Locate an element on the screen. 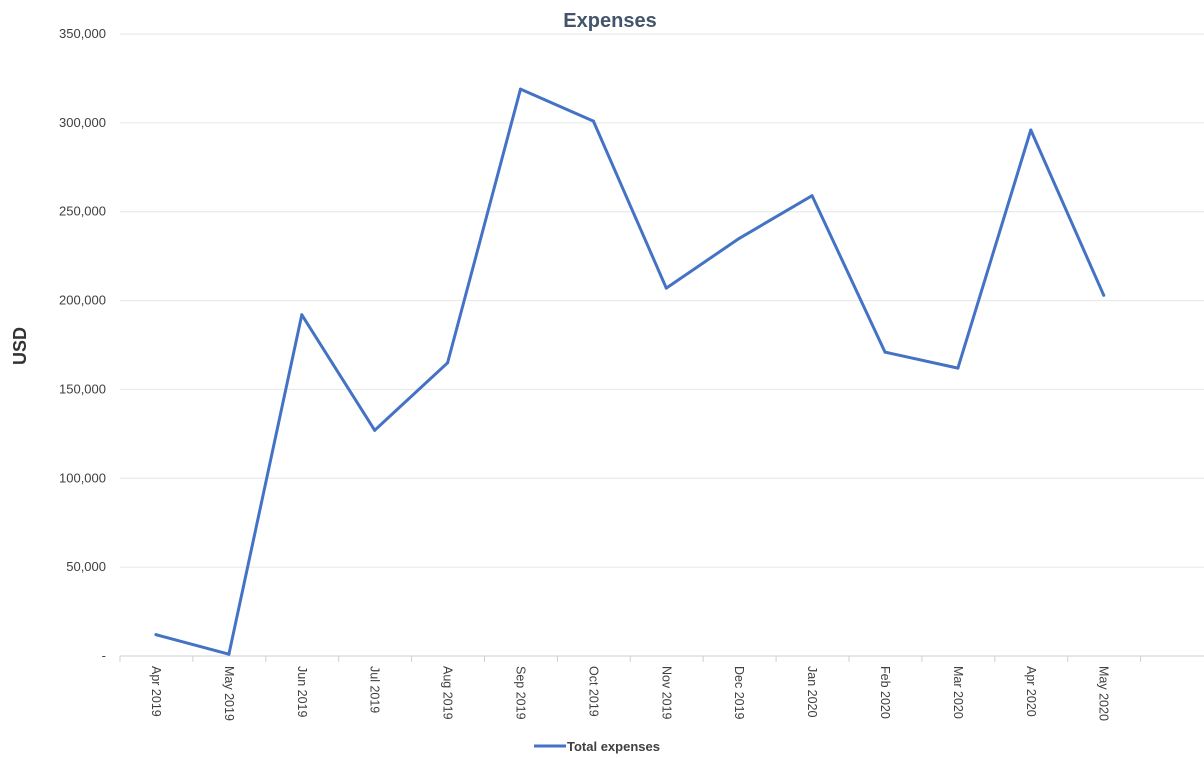 This screenshot has height=758, width=1204. legend: Total expenses is located at coordinates (597, 746).